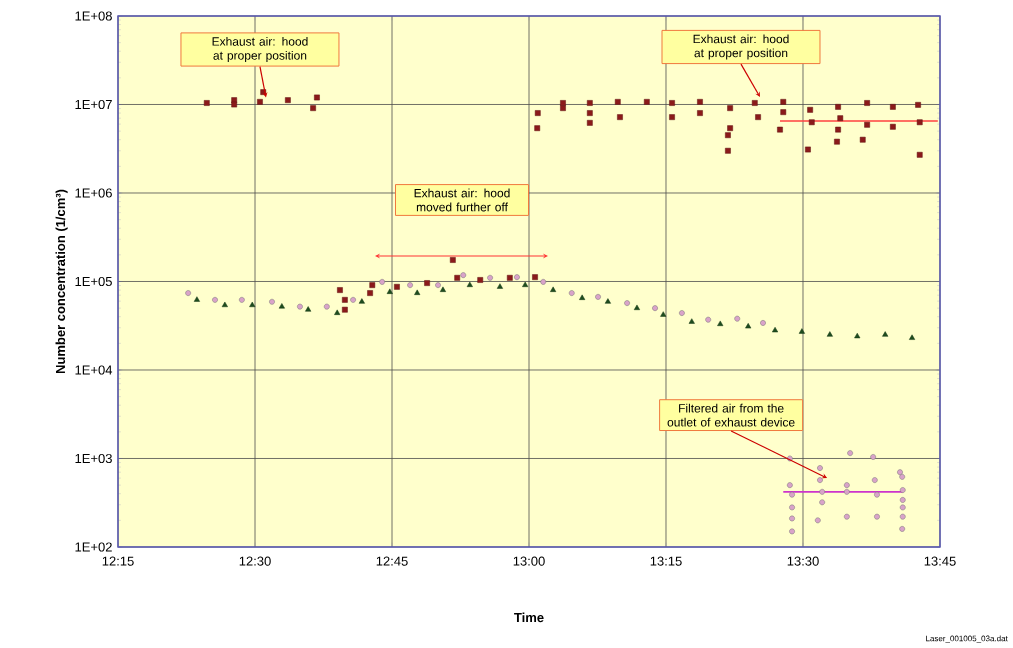 The height and width of the screenshot is (648, 1013). Describe the element at coordinates (666, 561) in the screenshot. I see `x-tick-label: 13:15` at that location.